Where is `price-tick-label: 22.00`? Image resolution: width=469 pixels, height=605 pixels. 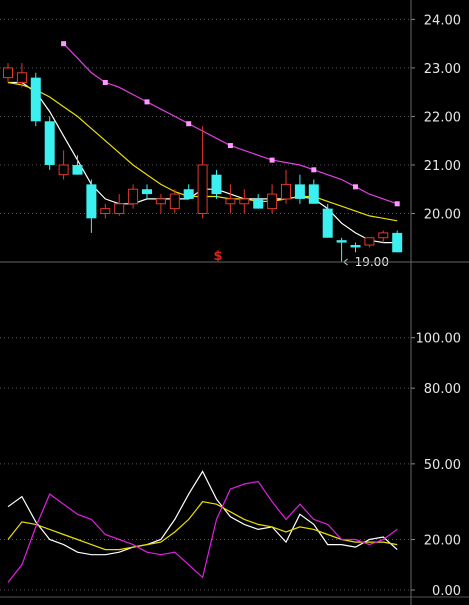 price-tick-label: 22.00 is located at coordinates (442, 117).